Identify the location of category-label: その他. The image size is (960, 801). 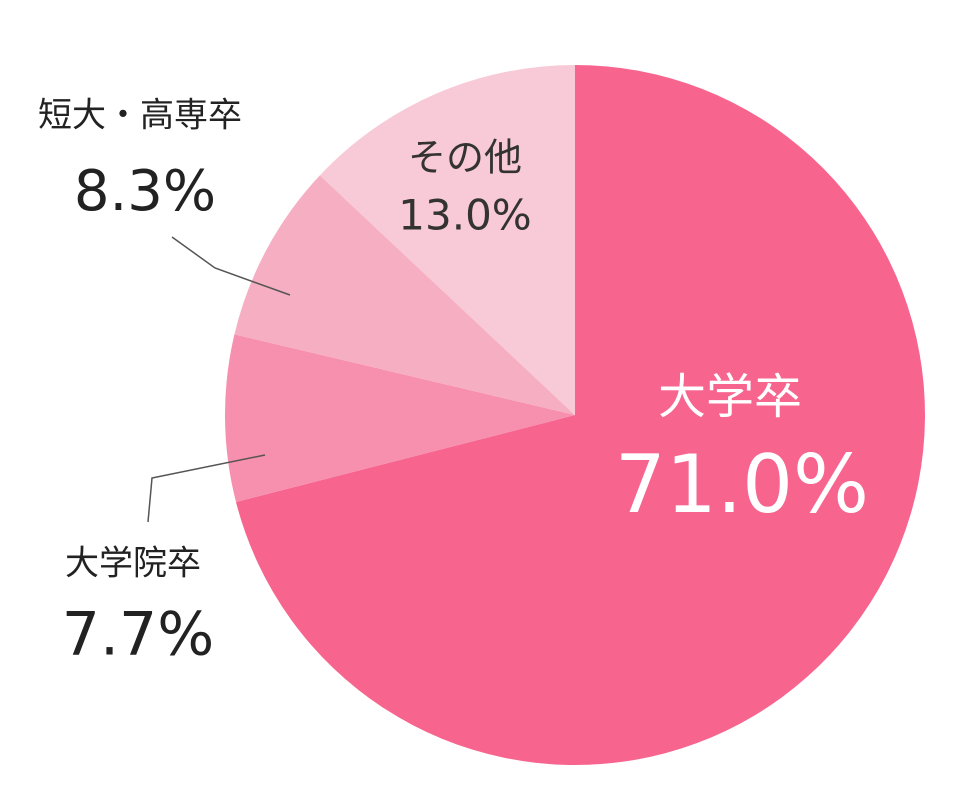
(465, 158).